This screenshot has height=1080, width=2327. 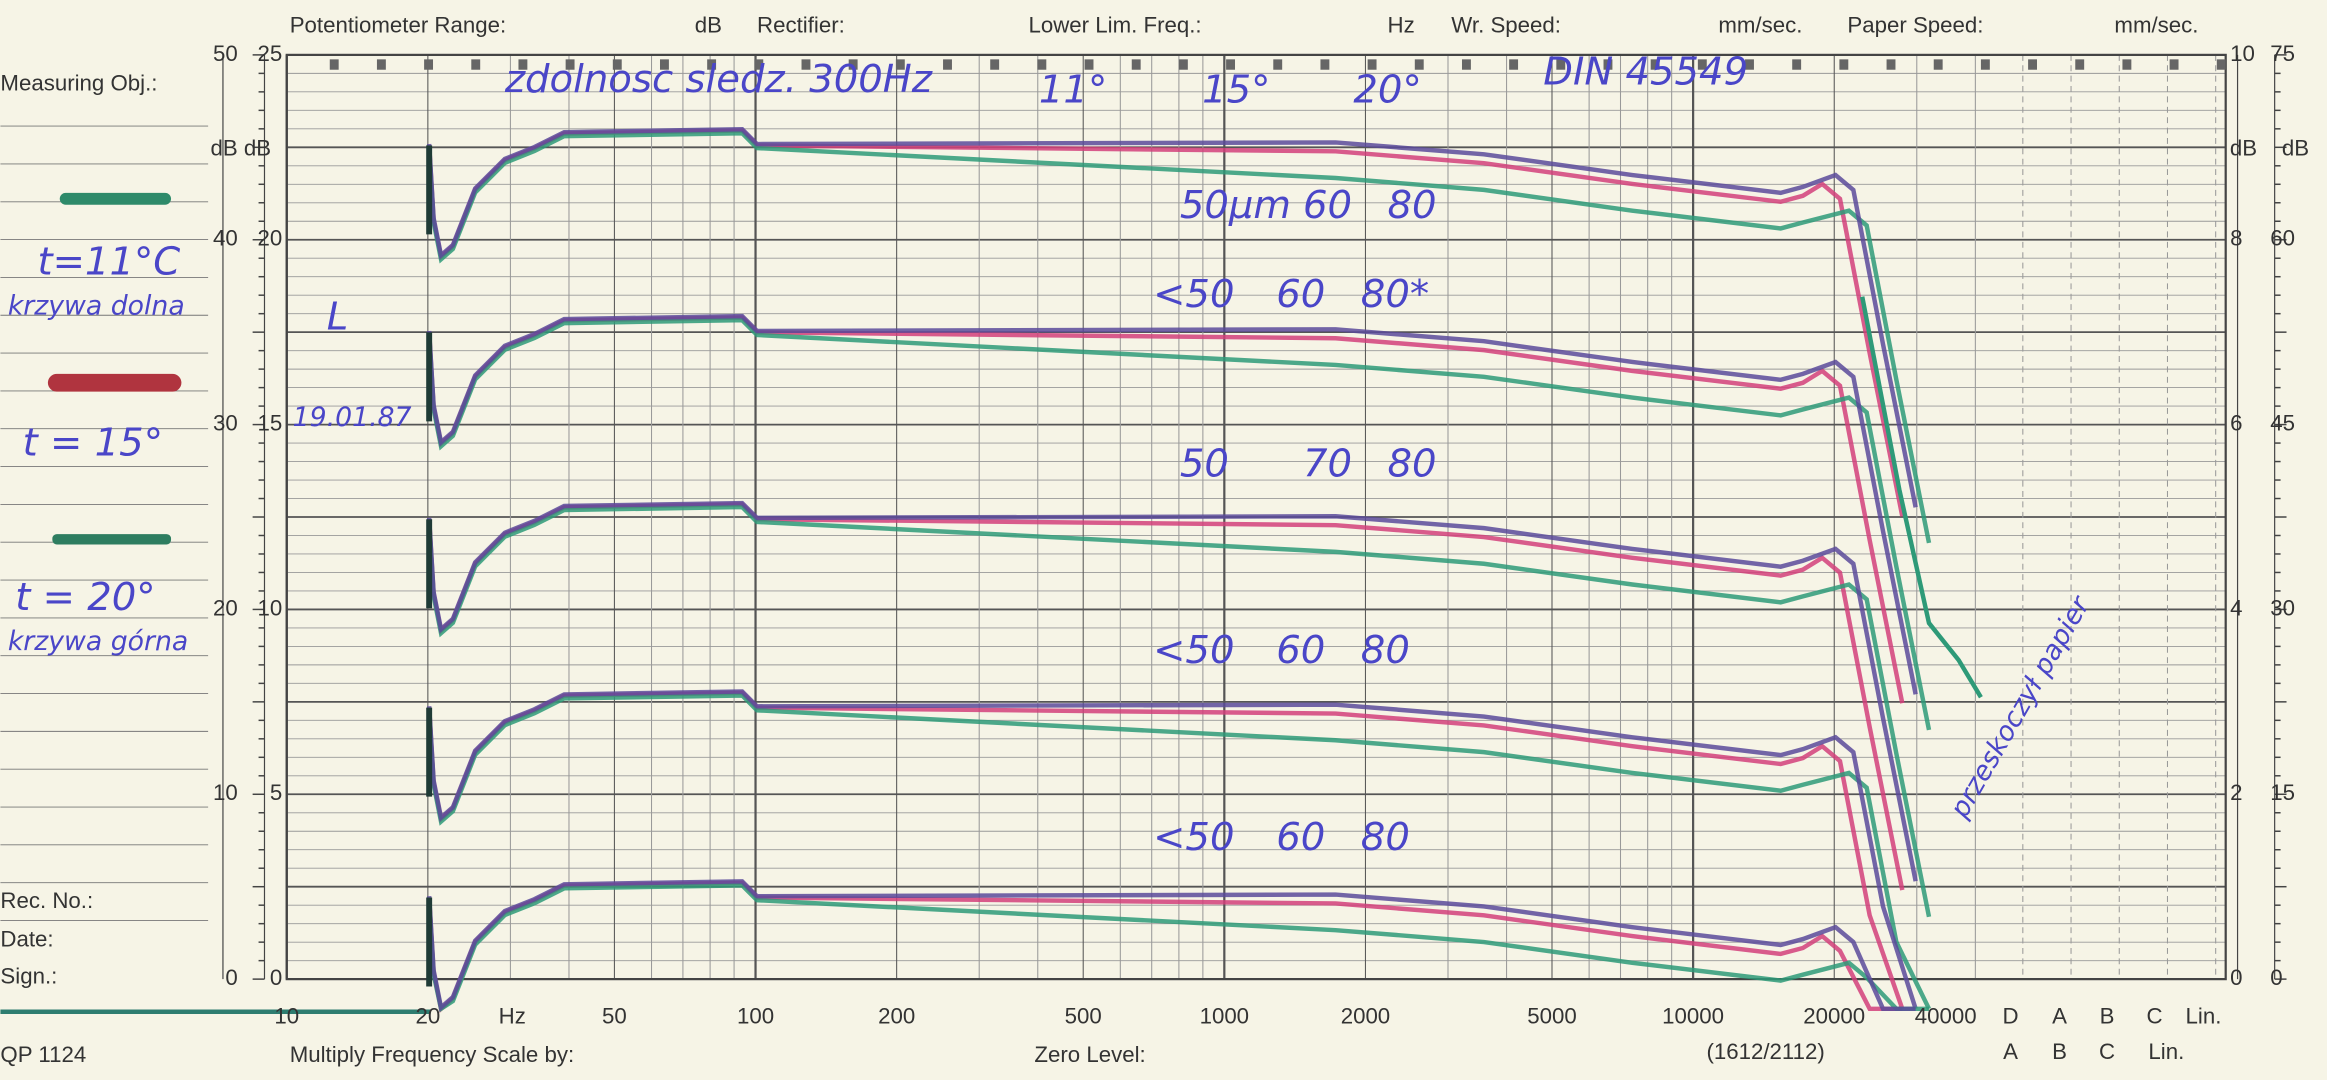 What do you see at coordinates (512, 1016) in the screenshot?
I see `x-labels-text: Hz` at bounding box center [512, 1016].